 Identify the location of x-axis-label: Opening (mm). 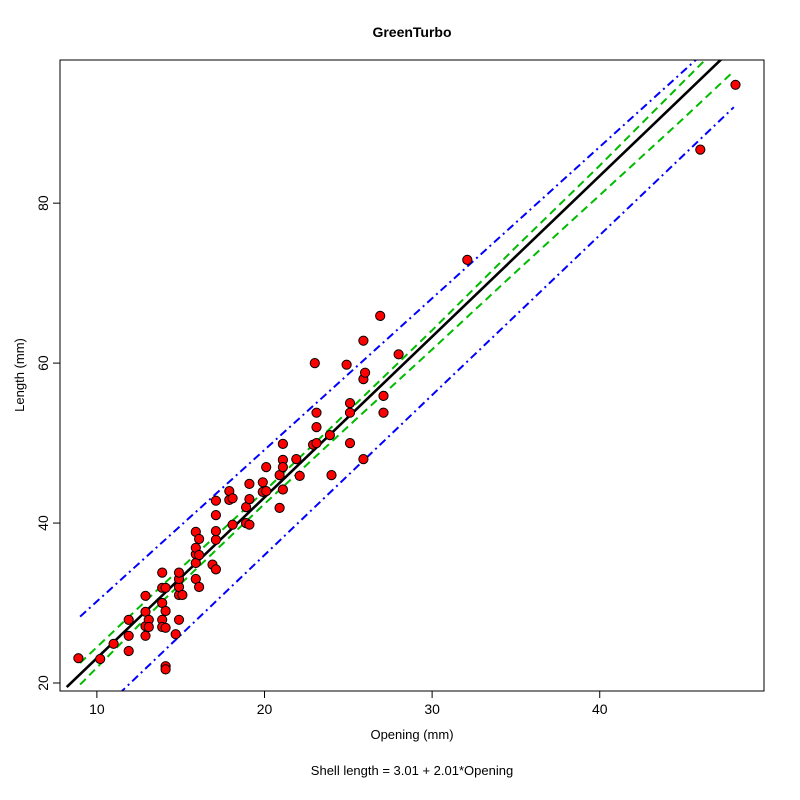
(411, 734).